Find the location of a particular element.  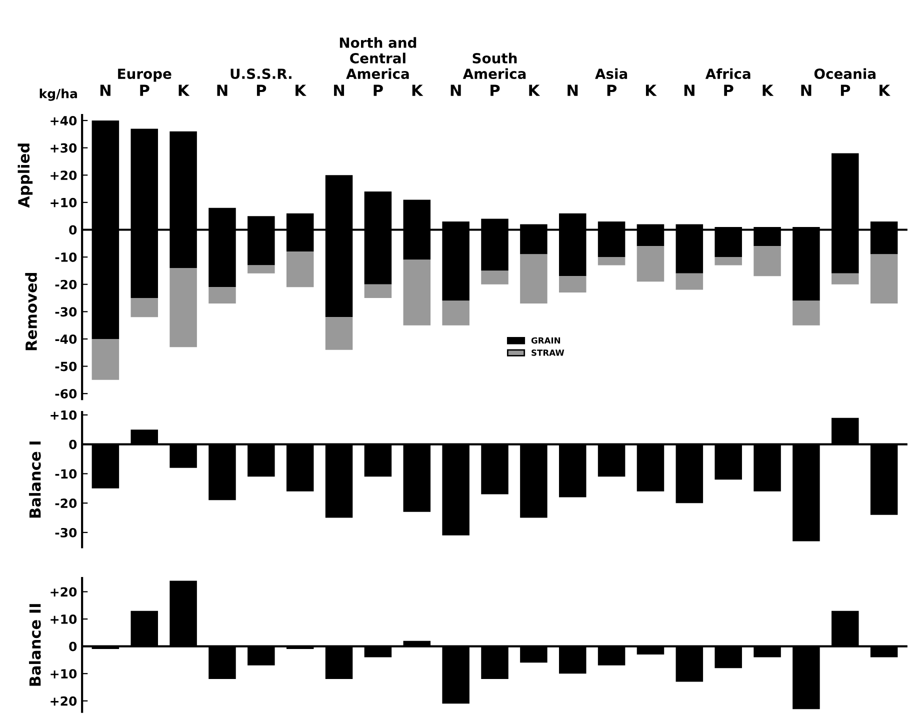

text: Africa is located at coordinates (727, 74).